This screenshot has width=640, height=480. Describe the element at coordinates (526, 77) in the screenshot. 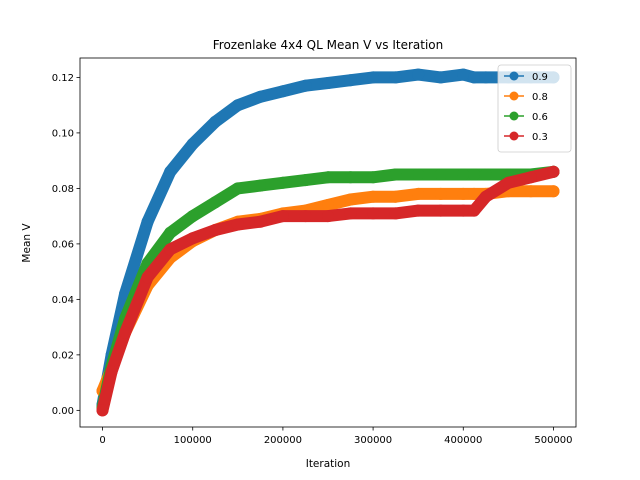

I see `legend-item: 0.9` at that location.